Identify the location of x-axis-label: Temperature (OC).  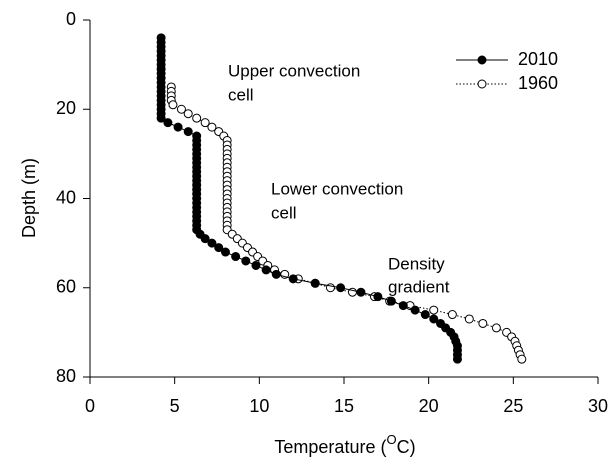
(344, 444).